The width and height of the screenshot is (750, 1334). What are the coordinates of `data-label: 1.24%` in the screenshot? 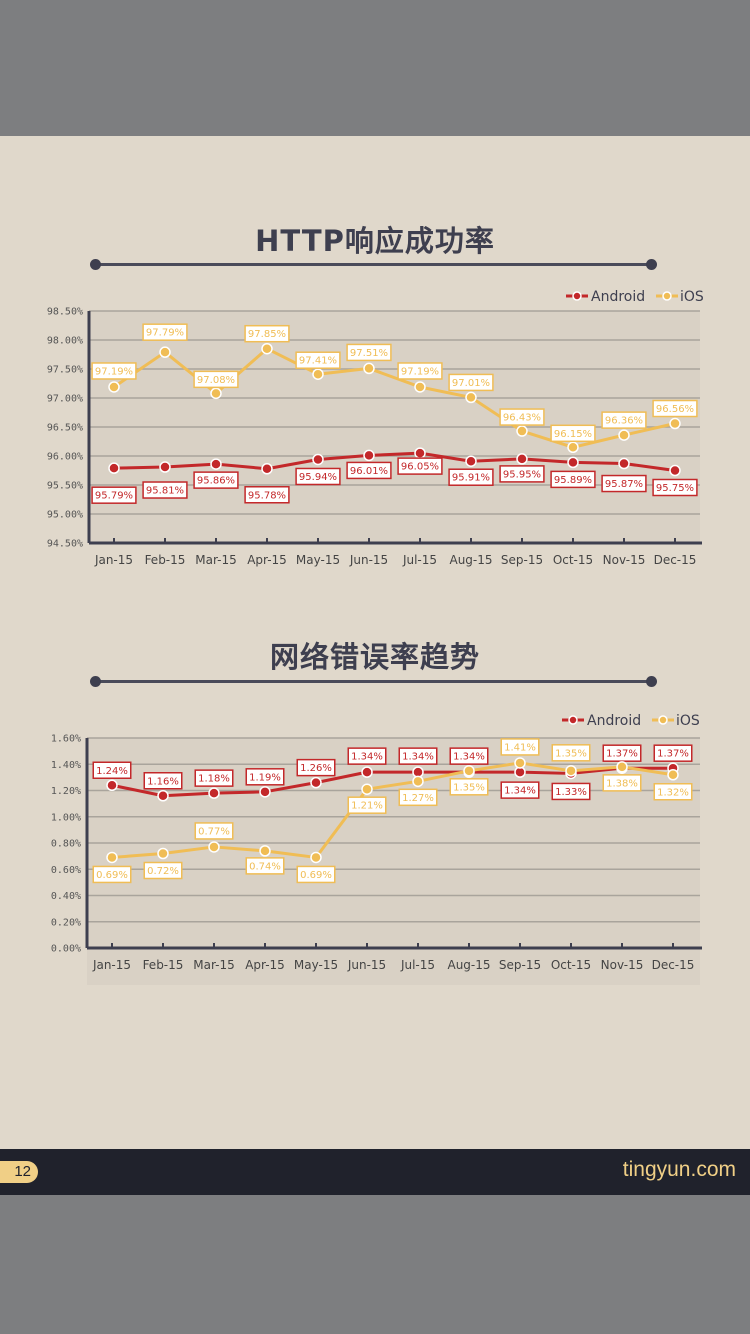 It's located at (112, 770).